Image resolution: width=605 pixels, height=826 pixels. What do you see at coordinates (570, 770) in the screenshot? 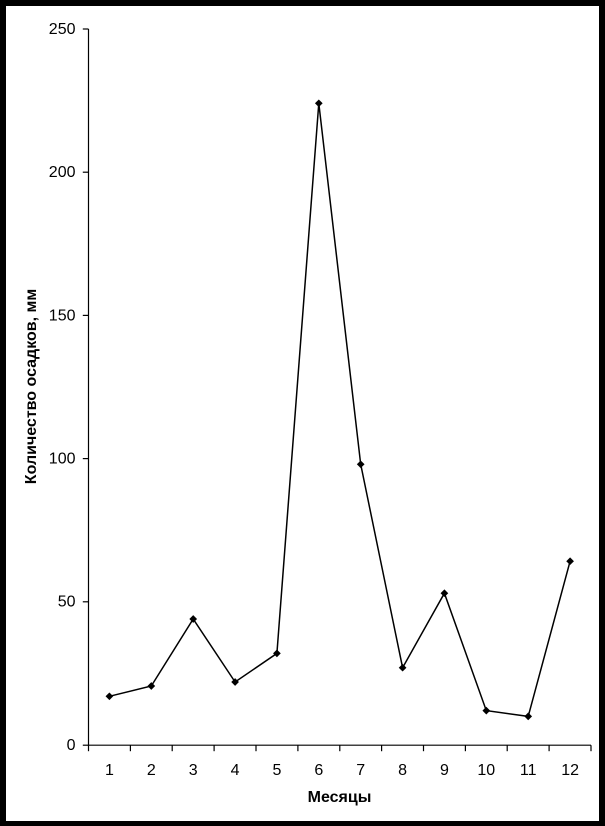
I see `svg-text: 12` at bounding box center [570, 770].